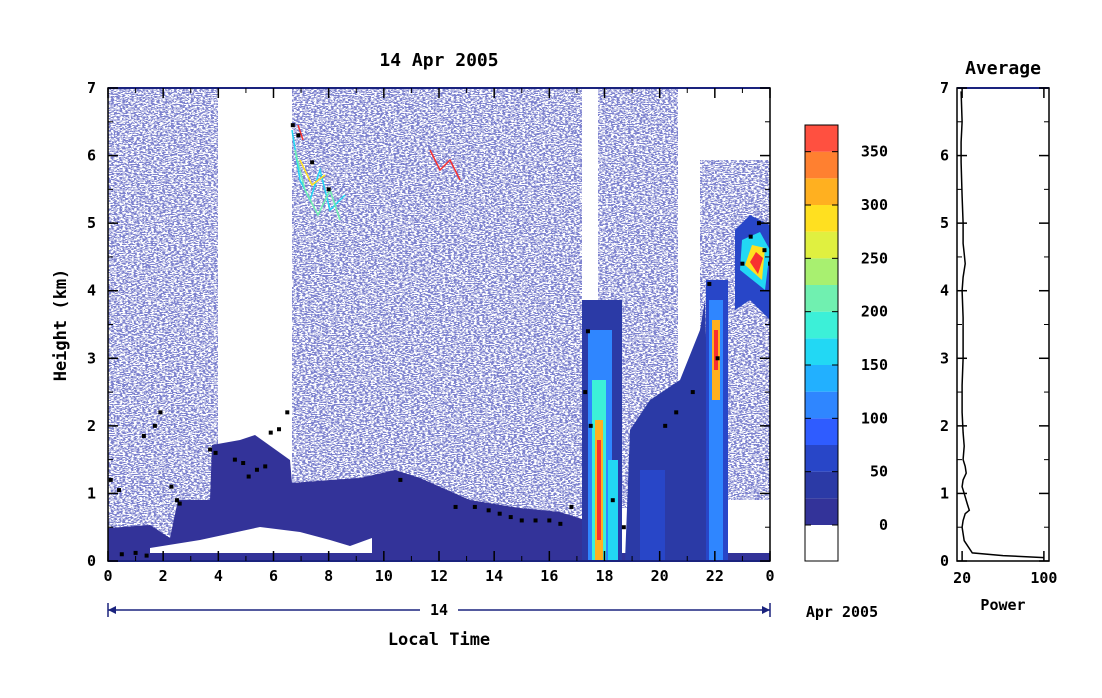  I want to click on avg-y-tick-label: 0, so click(944, 561).